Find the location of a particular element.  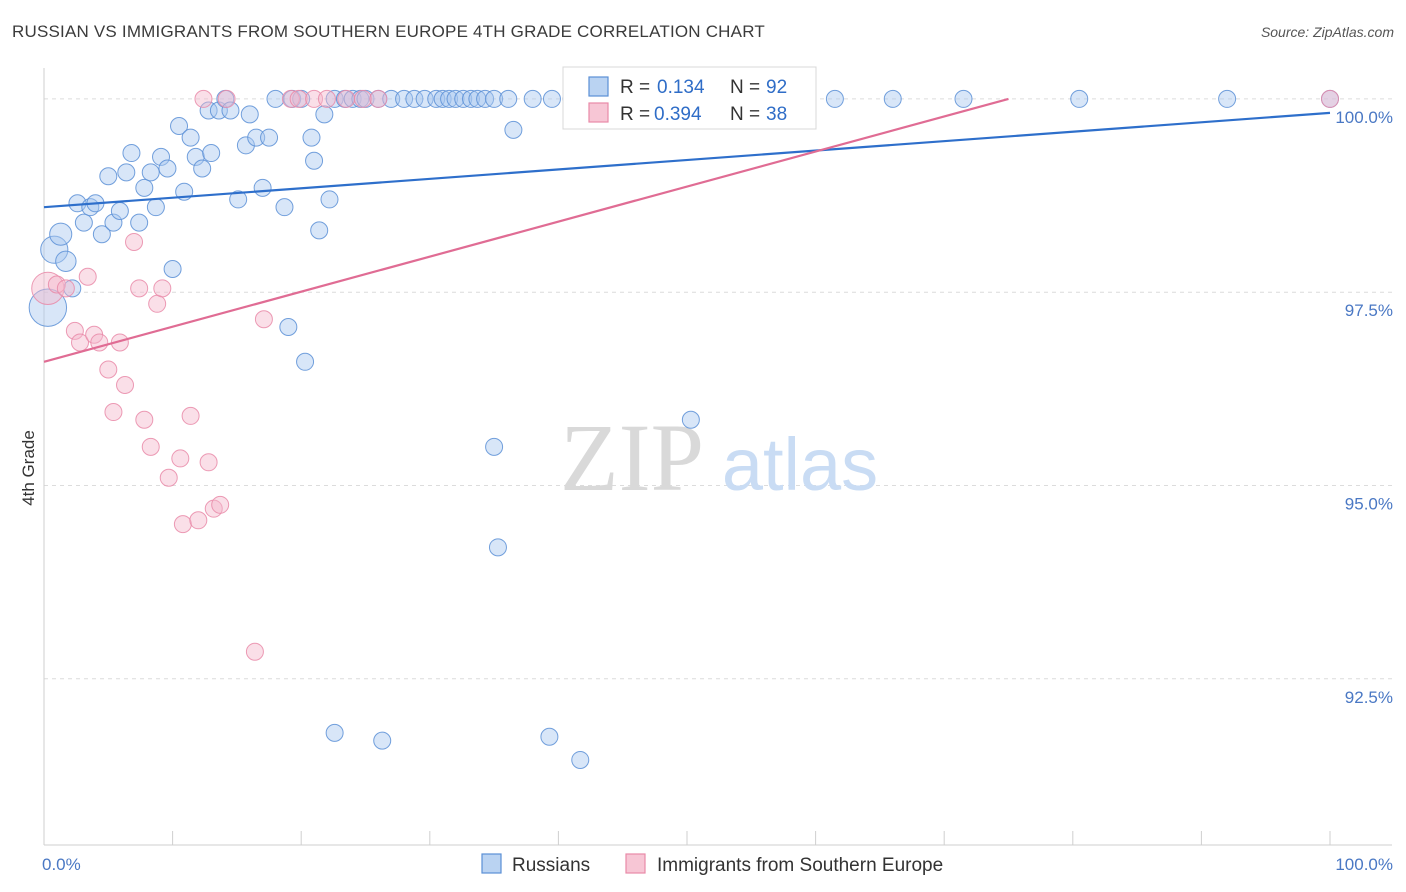

watermark: ZIP atlas is located at coordinates (719, 457).